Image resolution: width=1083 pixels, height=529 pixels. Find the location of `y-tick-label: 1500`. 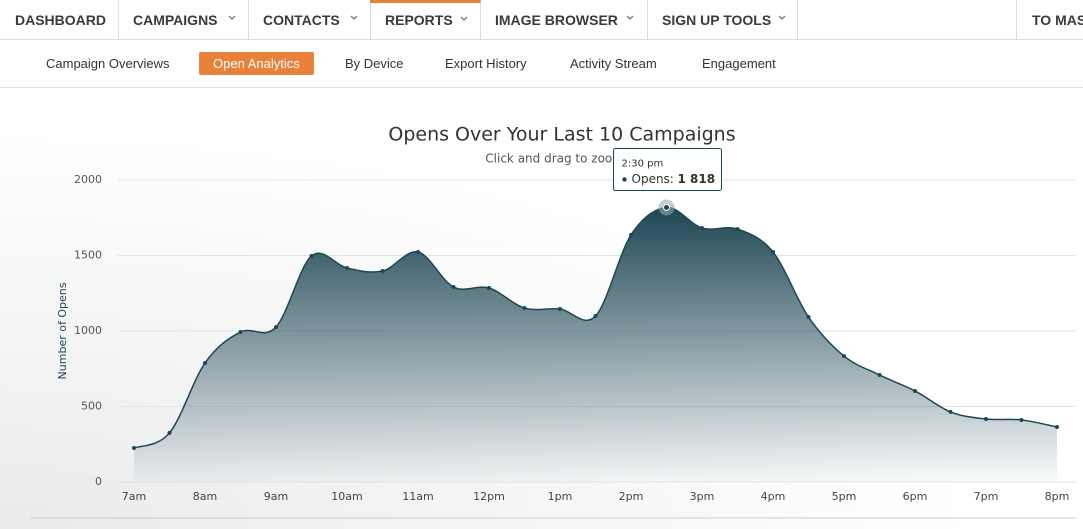

y-tick-label: 1500 is located at coordinates (88, 255).